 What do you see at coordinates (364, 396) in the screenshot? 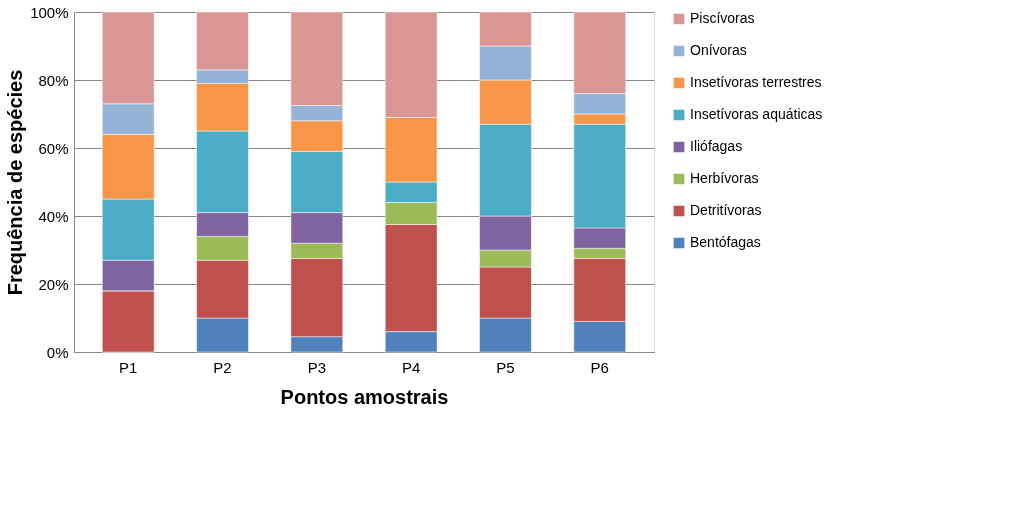
I see `x-axis-title: Pontos amostrais` at bounding box center [364, 396].